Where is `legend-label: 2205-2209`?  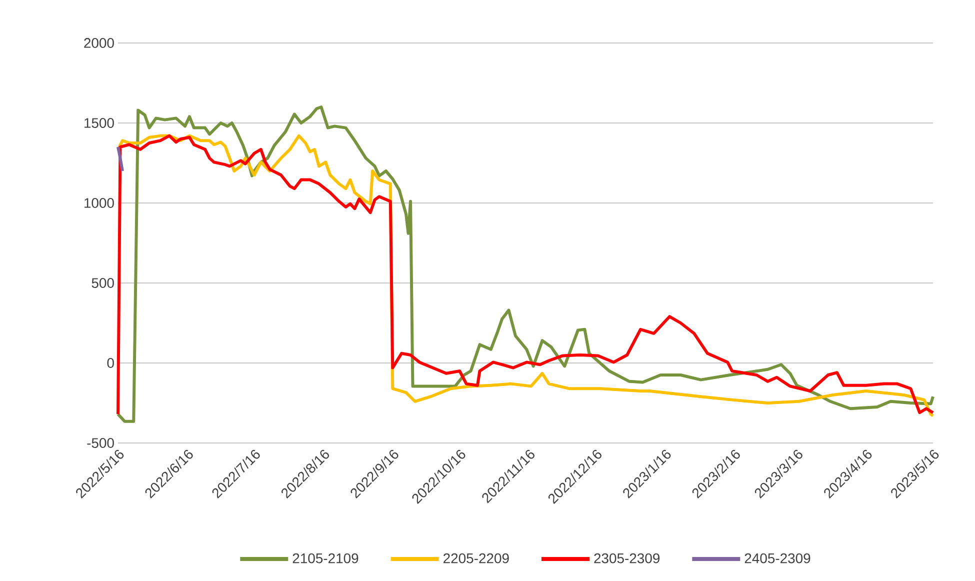
legend-label: 2205-2209 is located at coordinates (476, 558).